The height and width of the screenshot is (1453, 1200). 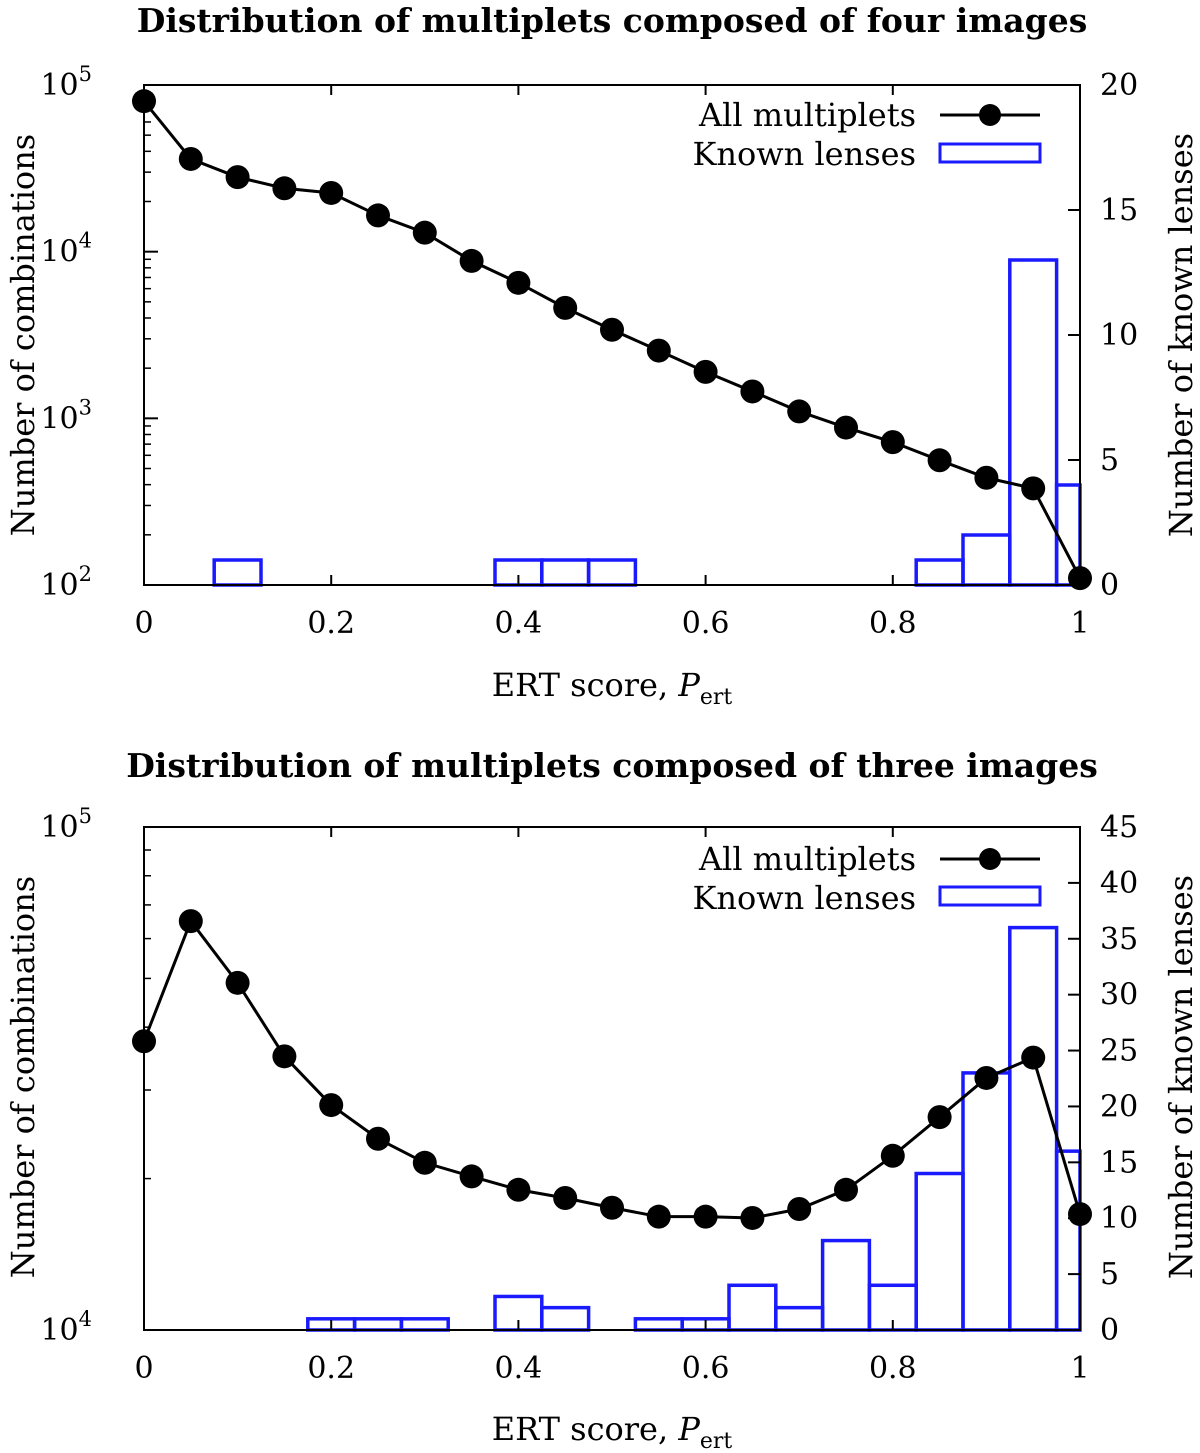 I want to click on x-axis-label: ERT score, Pert, so click(x=612, y=1431).